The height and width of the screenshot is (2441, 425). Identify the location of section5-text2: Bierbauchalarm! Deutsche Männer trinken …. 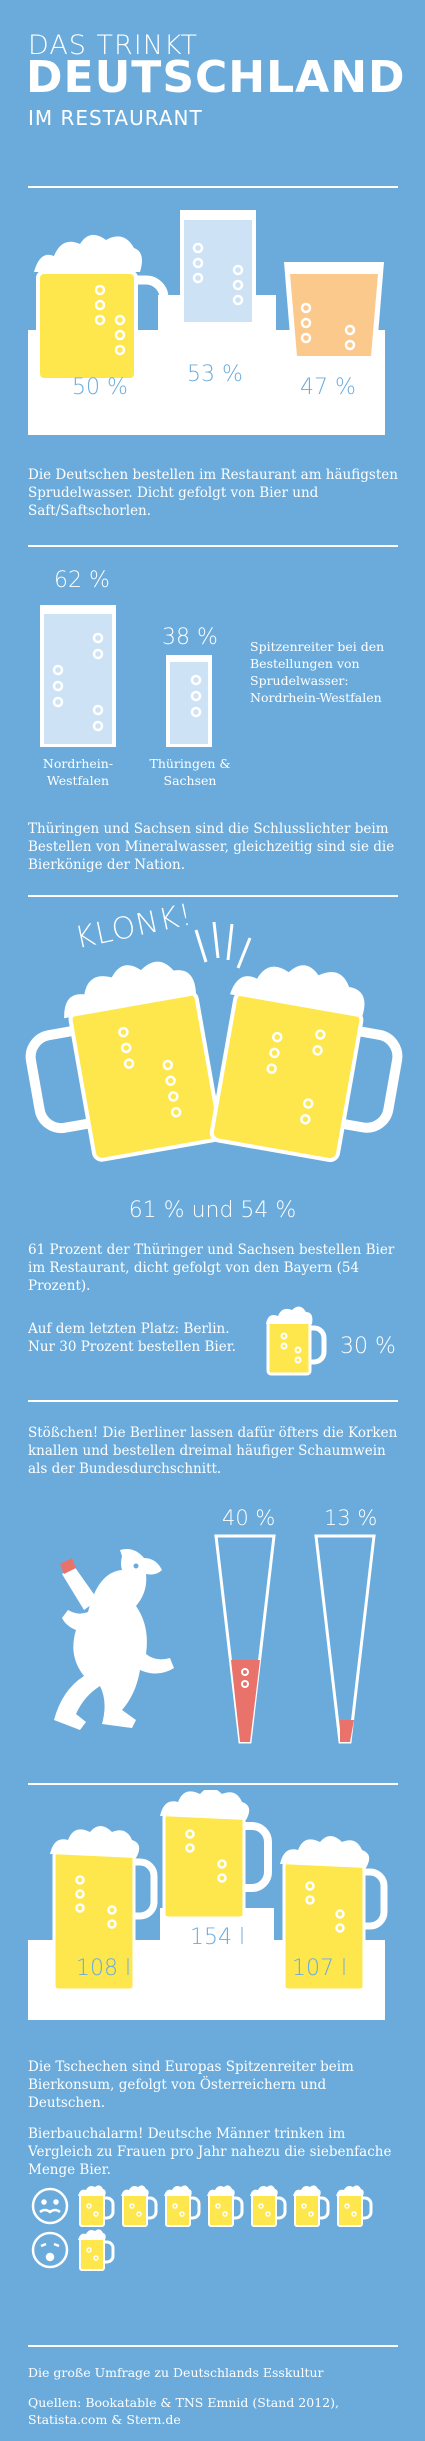
(210, 2152).